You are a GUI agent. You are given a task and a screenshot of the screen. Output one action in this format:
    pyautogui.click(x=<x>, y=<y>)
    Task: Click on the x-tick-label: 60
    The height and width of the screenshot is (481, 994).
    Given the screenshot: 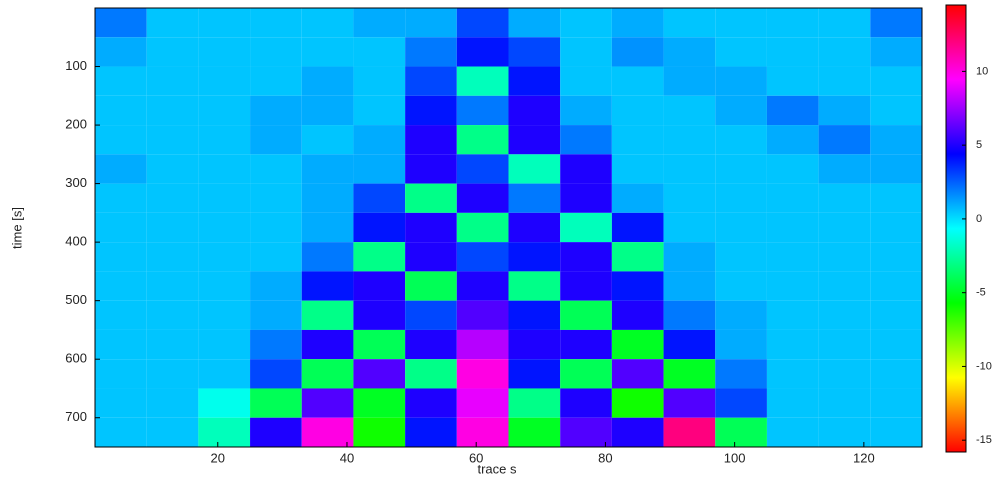 What is the action you would take?
    pyautogui.click(x=476, y=457)
    